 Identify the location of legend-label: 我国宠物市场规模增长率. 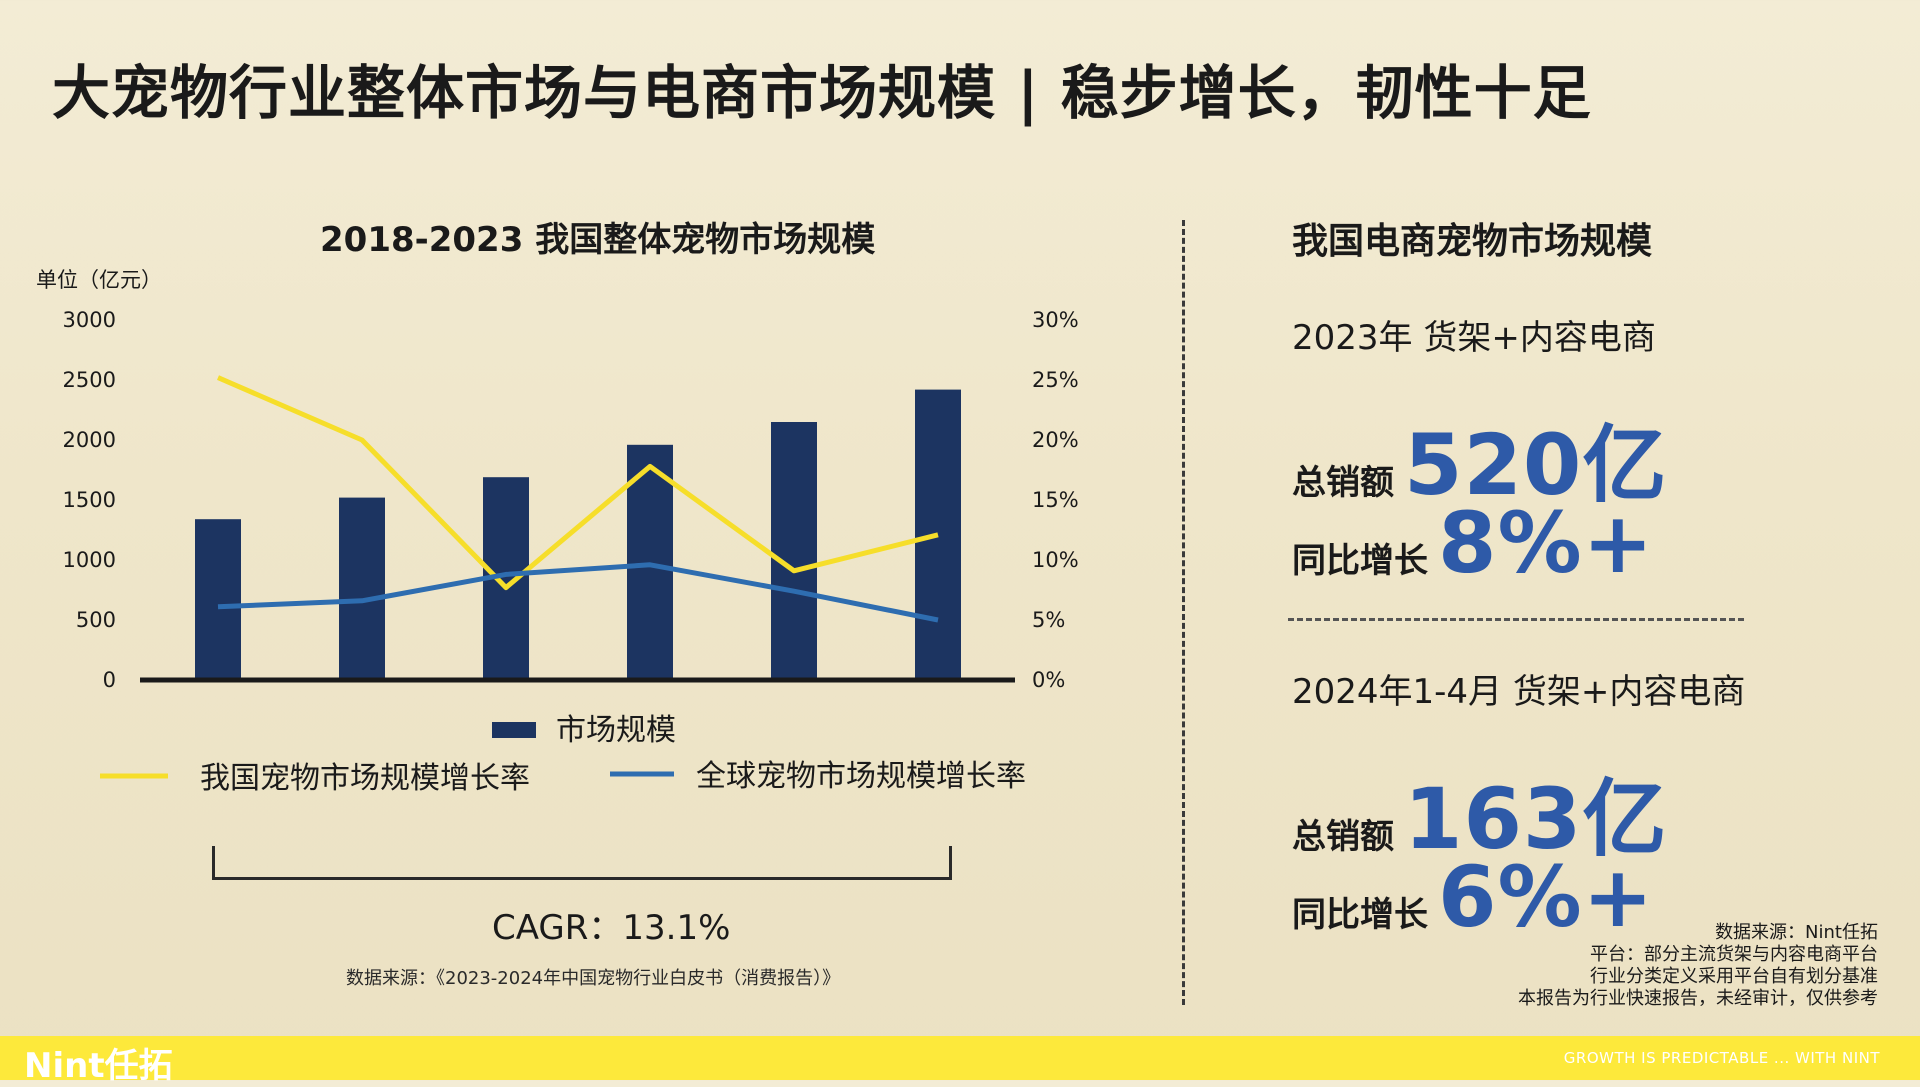
(365, 778).